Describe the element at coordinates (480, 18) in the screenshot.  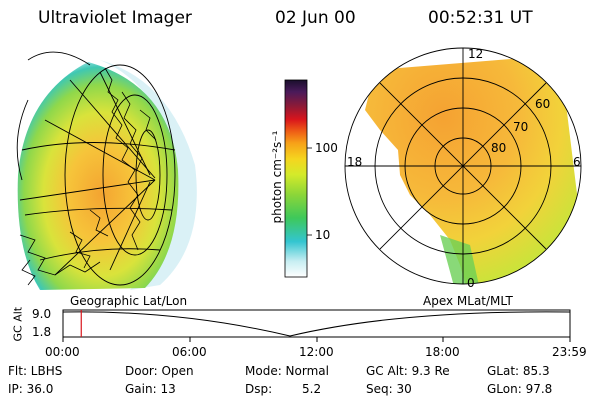
I see `time-label: 00:52:31 UT` at that location.